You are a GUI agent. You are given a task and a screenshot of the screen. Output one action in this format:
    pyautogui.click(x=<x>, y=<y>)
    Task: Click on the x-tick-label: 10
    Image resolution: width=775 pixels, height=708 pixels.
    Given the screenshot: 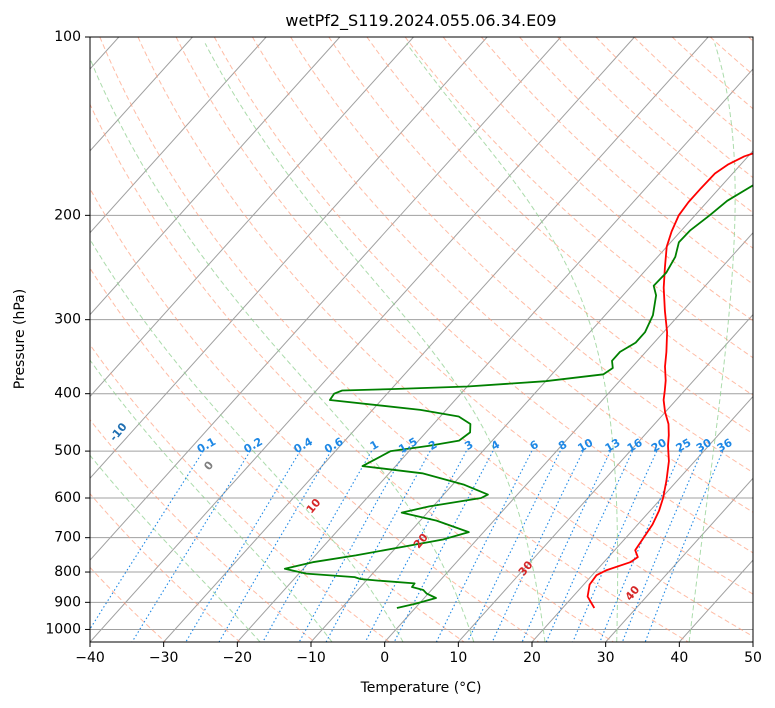 What is the action you would take?
    pyautogui.click(x=458, y=658)
    